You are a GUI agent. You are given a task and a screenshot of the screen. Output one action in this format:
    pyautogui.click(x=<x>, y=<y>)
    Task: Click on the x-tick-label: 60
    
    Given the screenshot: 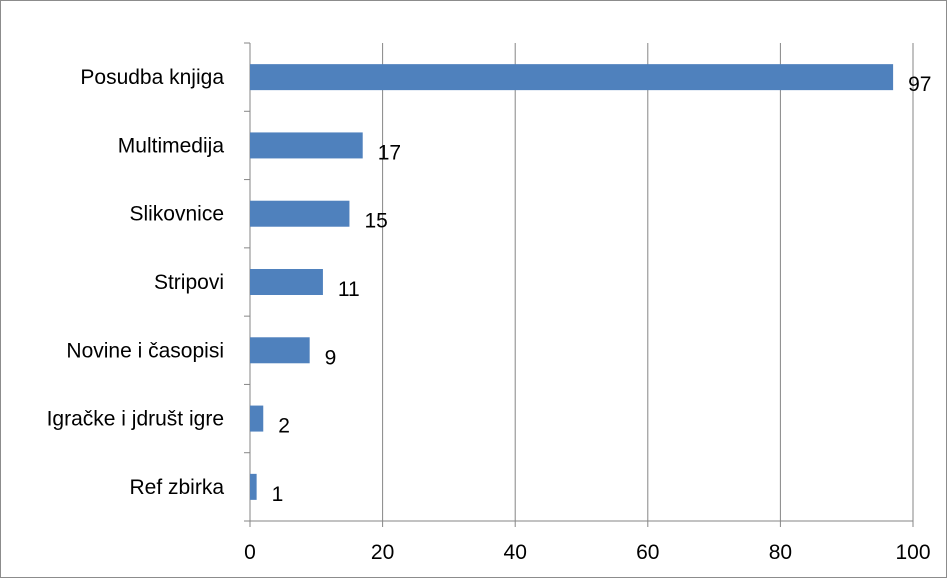 What is the action you would take?
    pyautogui.click(x=647, y=552)
    